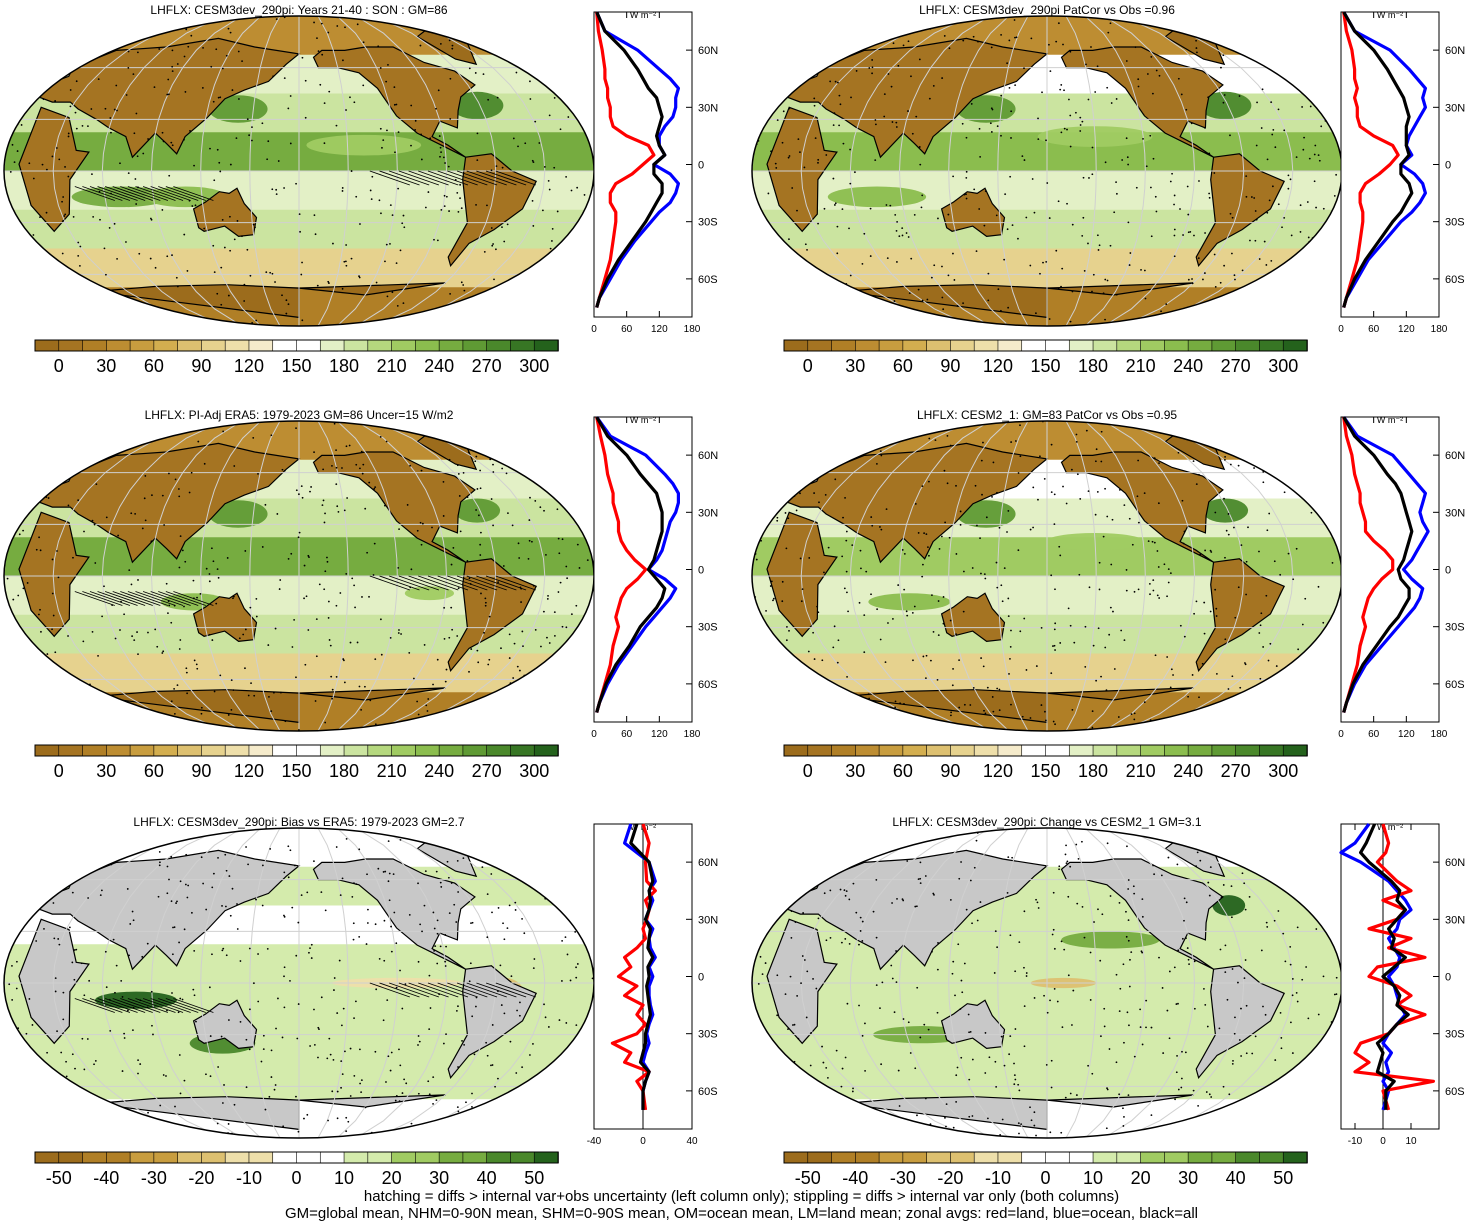 The width and height of the screenshot is (1483, 1222). What do you see at coordinates (903, 366) in the screenshot?
I see `colorbar-label: 60` at bounding box center [903, 366].